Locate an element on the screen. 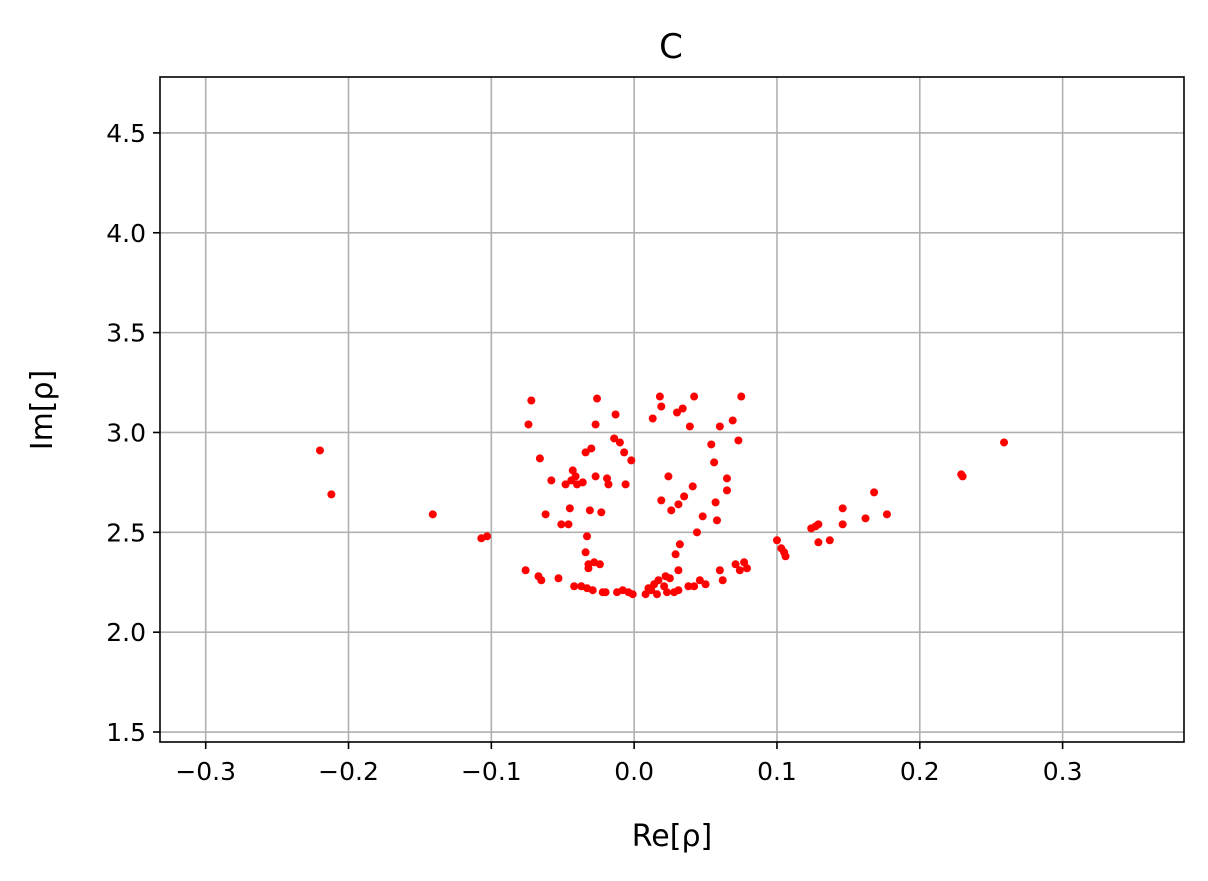  x-tick-label: 0.1 is located at coordinates (777, 771).